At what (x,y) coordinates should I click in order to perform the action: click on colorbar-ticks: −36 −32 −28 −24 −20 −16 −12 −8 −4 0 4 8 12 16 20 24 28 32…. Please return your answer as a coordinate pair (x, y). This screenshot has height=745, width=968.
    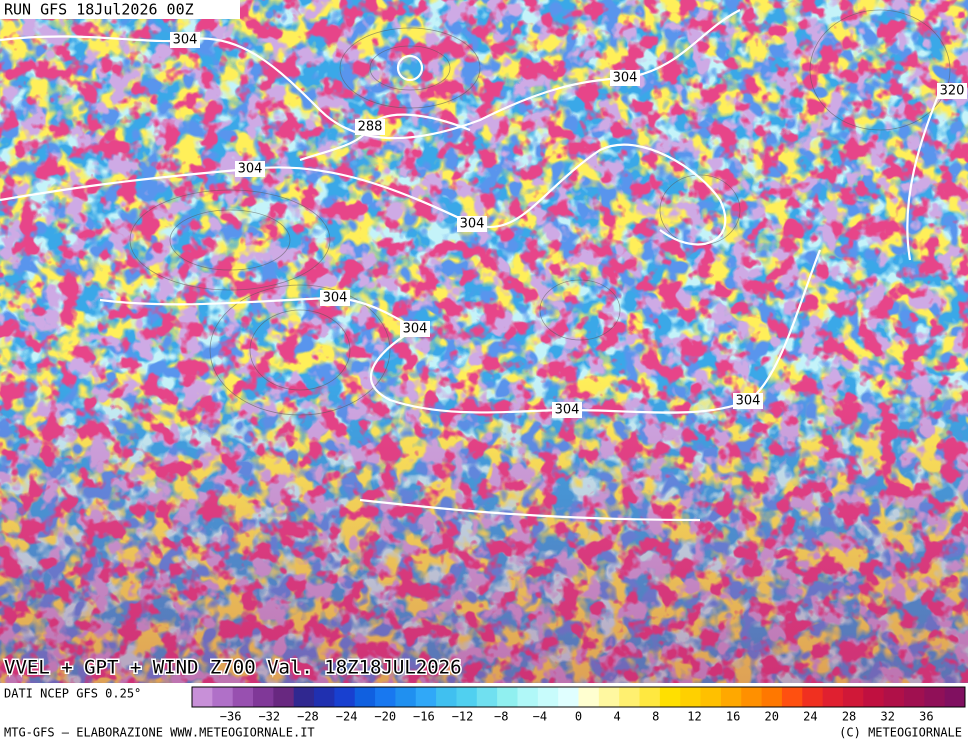
    Looking at the image, I should click on (577, 717).